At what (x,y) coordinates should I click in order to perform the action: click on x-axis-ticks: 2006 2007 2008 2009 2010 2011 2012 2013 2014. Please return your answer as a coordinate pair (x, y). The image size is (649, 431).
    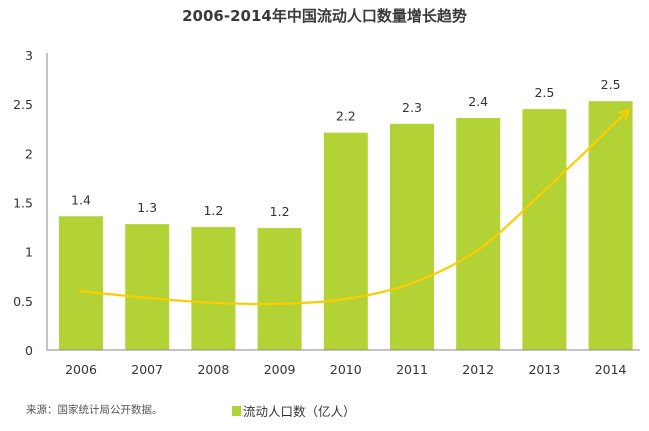
    Looking at the image, I should click on (345, 369).